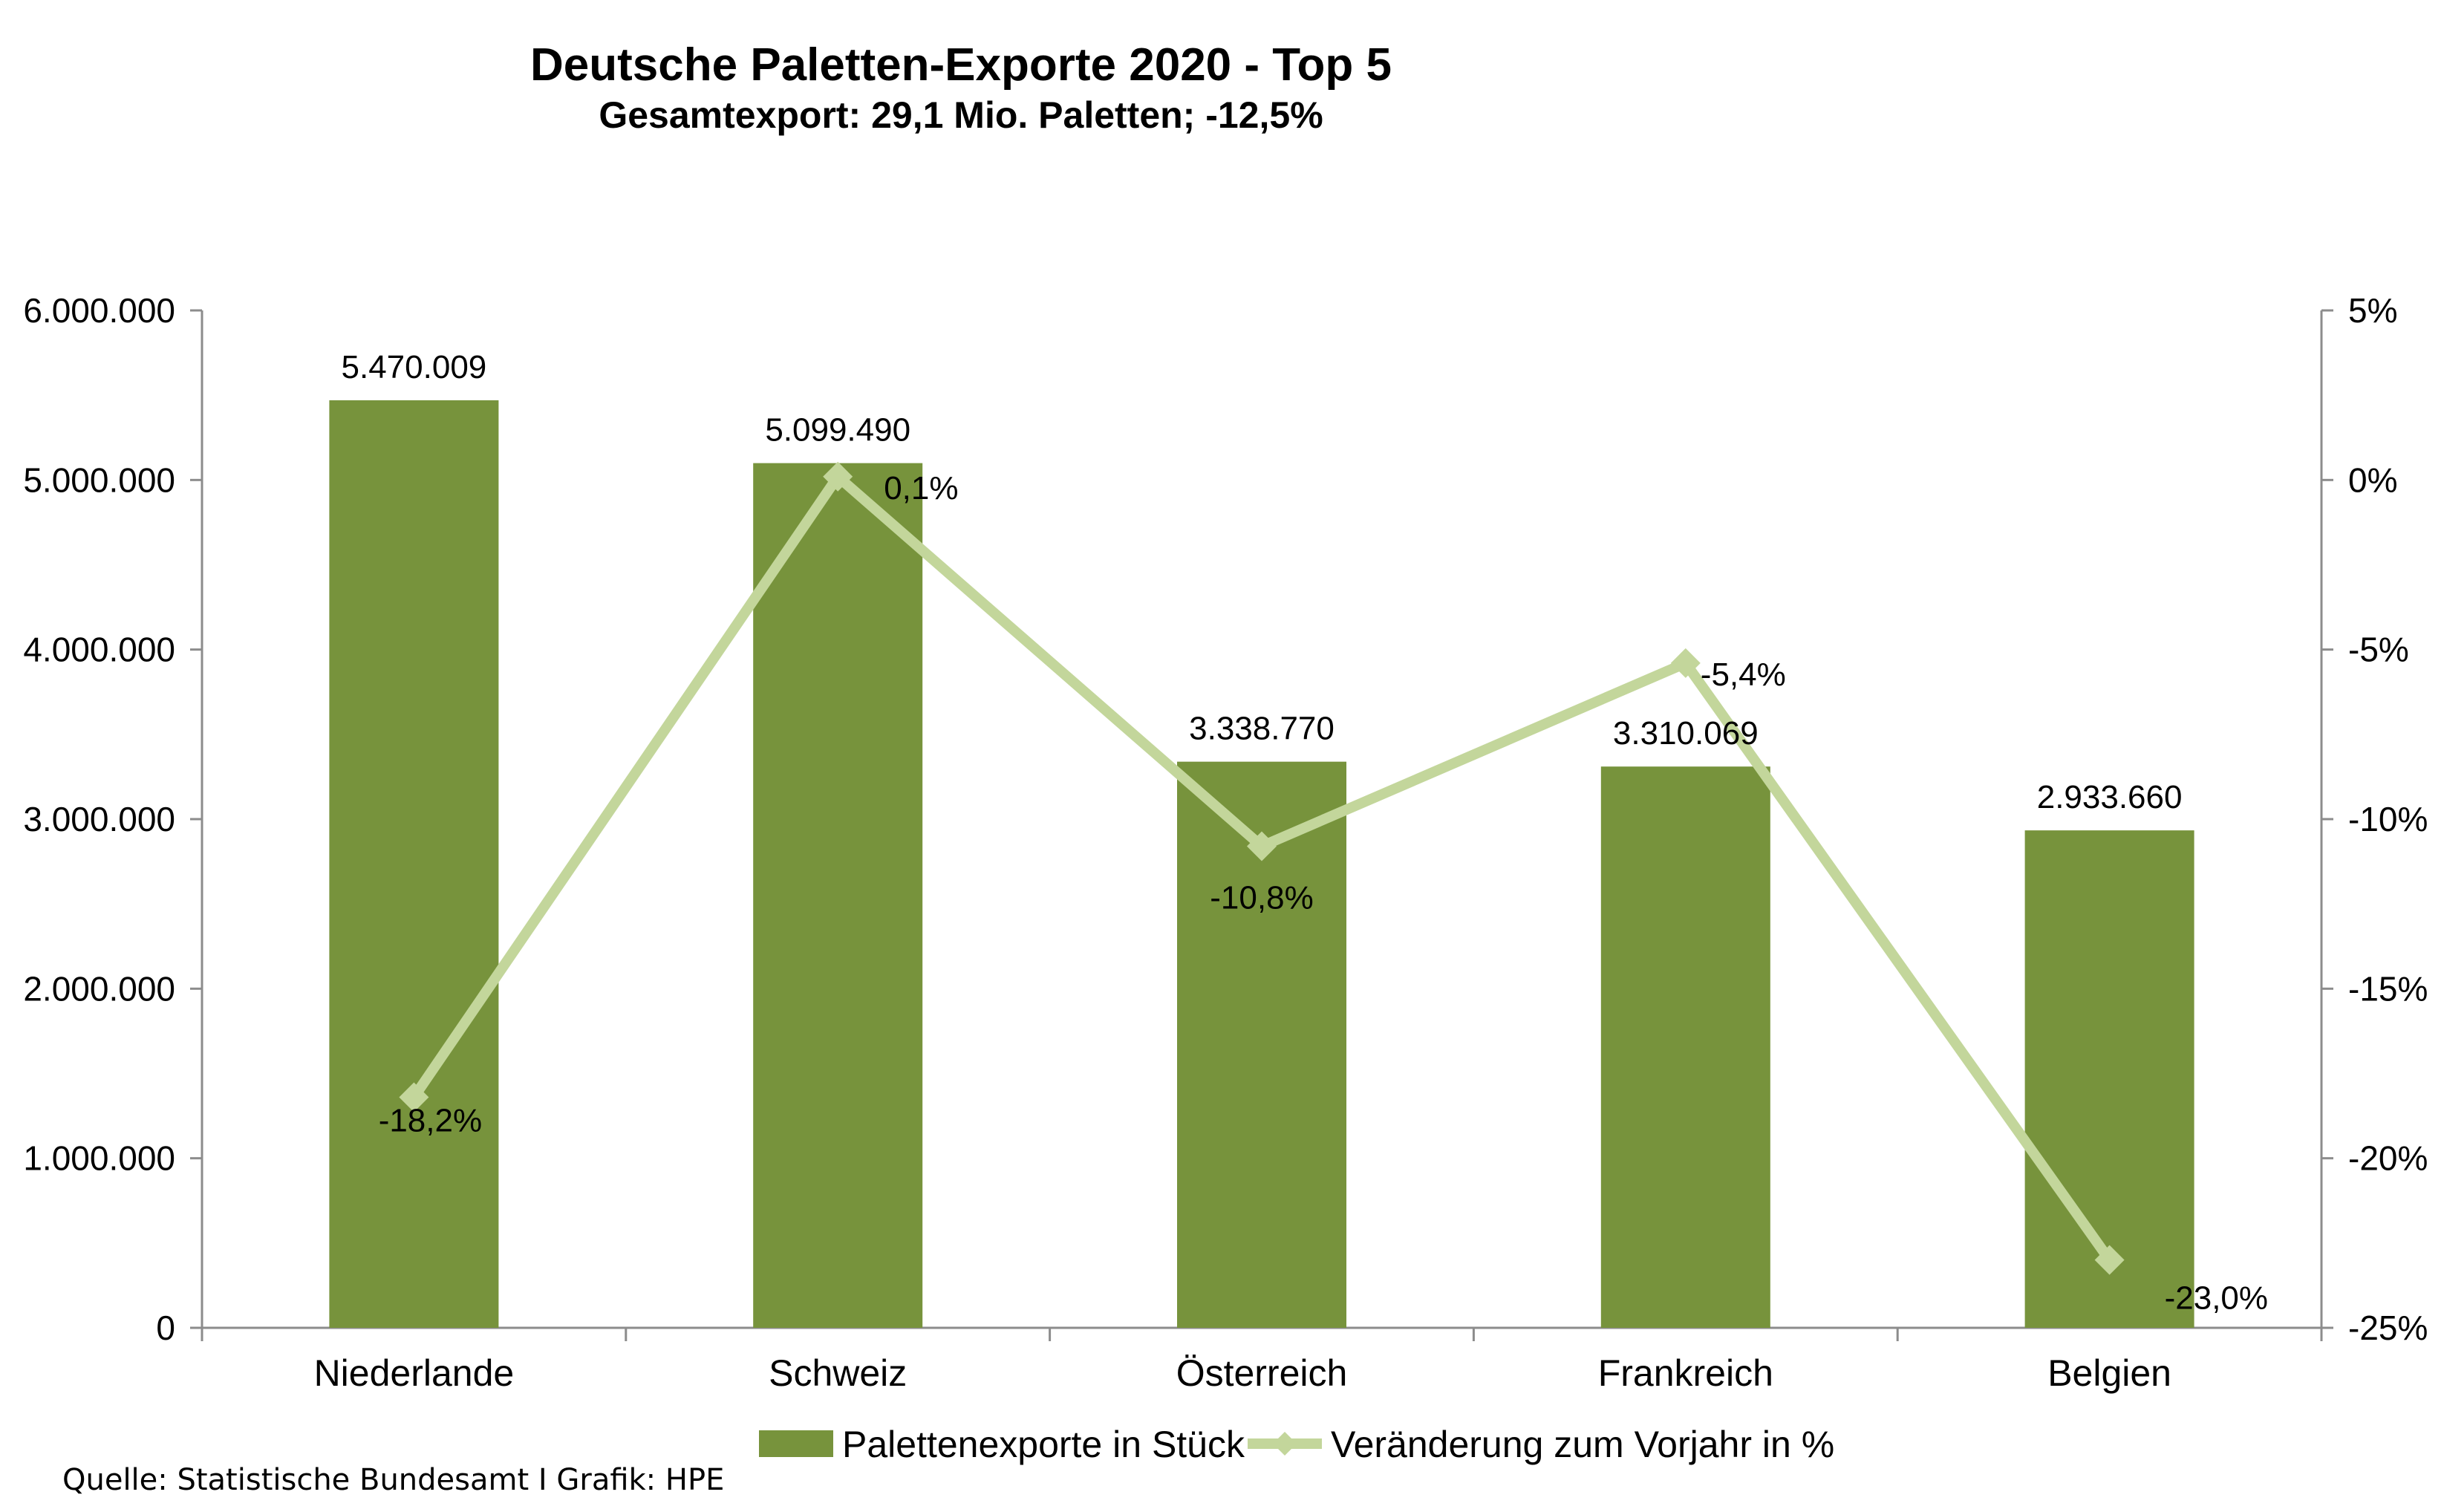 The image size is (2444, 1512). What do you see at coordinates (1685, 1373) in the screenshot?
I see `x-category-label: Frankreich` at bounding box center [1685, 1373].